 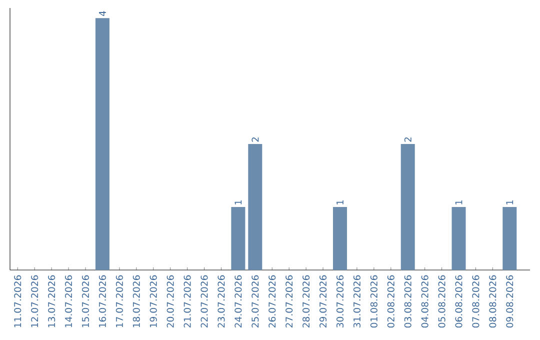 What do you see at coordinates (18, 301) in the screenshot?
I see `x-tick-label: 11.07.2026` at bounding box center [18, 301].